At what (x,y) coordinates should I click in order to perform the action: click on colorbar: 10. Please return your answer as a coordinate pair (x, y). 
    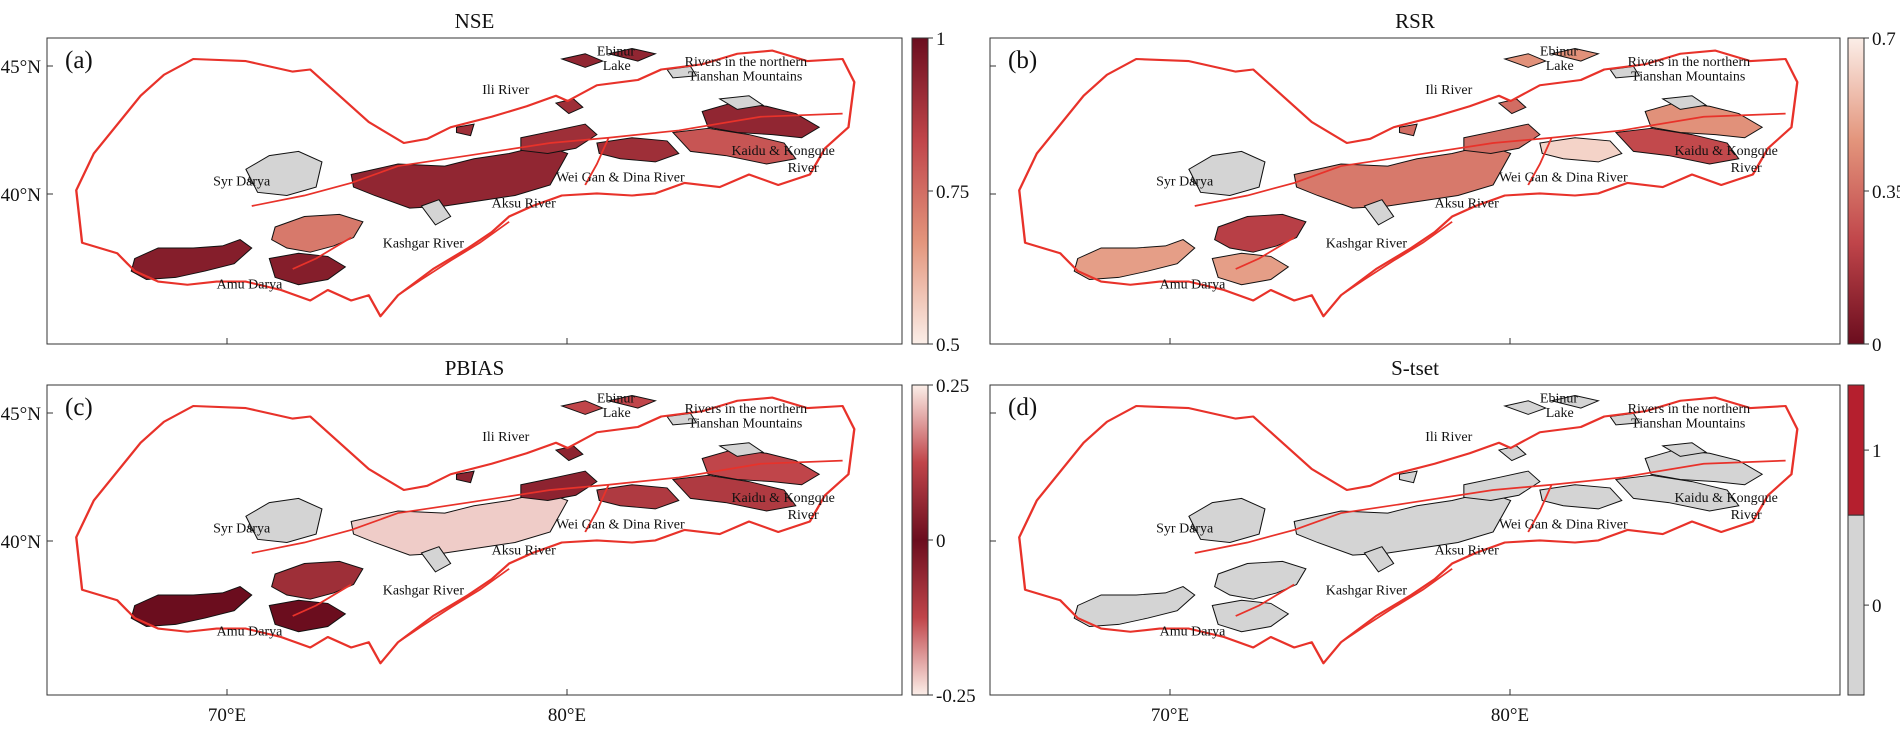
    Looking at the image, I should click on (1864, 540).